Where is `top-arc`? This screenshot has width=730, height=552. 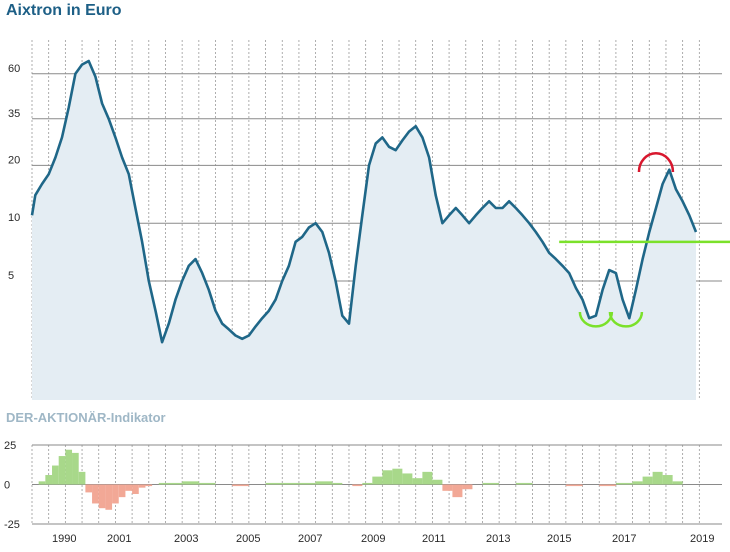 top-arc is located at coordinates (656, 162).